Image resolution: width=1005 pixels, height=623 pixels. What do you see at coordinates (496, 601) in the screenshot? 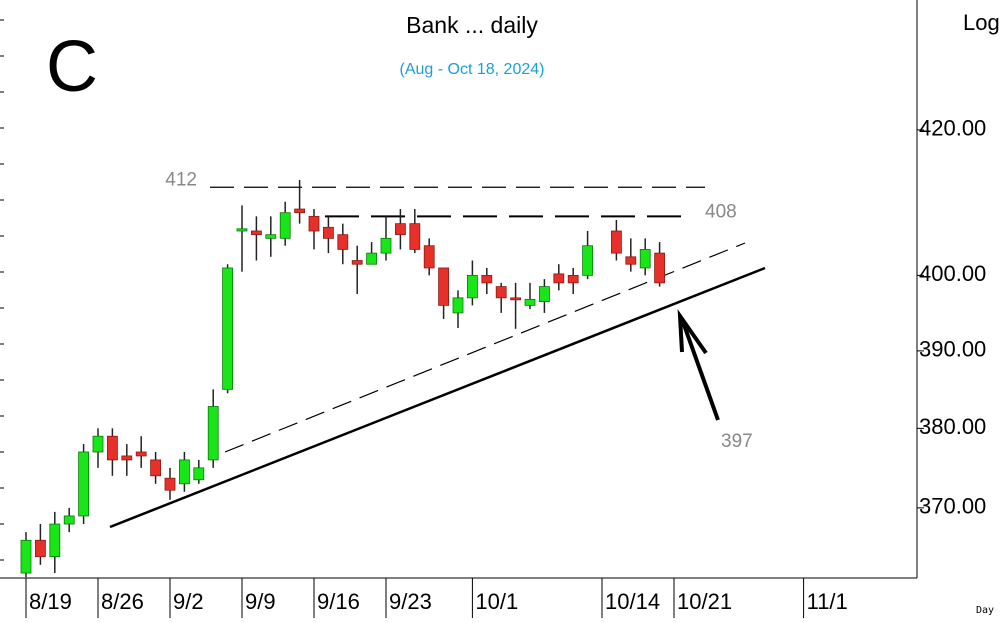
I see `x-tick-label: 10/1` at bounding box center [496, 601].